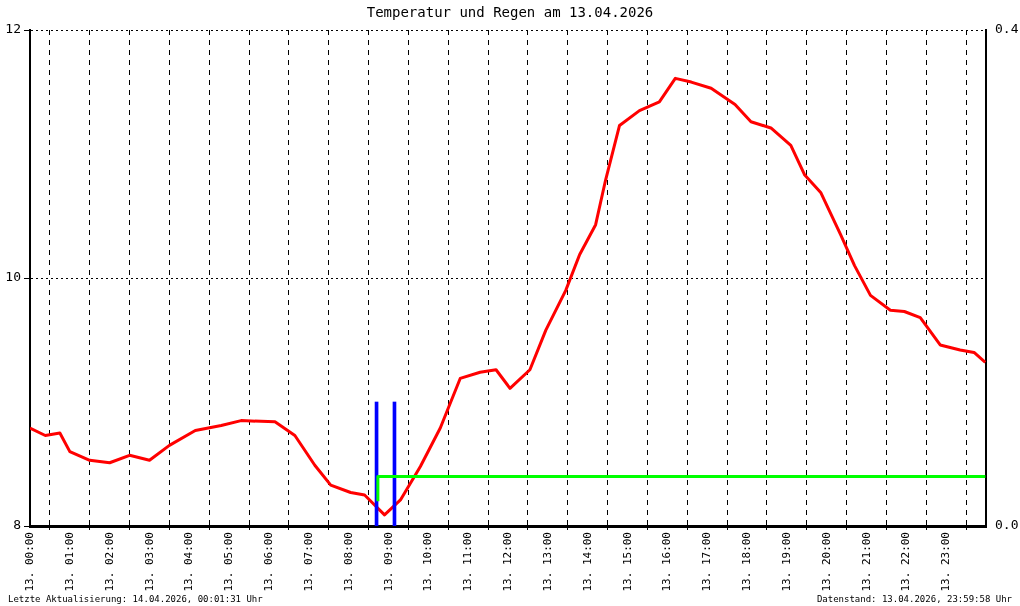 This screenshot has height=606, width=1020. Describe the element at coordinates (13, 29) in the screenshot. I see `y-tick-label: 12` at that location.